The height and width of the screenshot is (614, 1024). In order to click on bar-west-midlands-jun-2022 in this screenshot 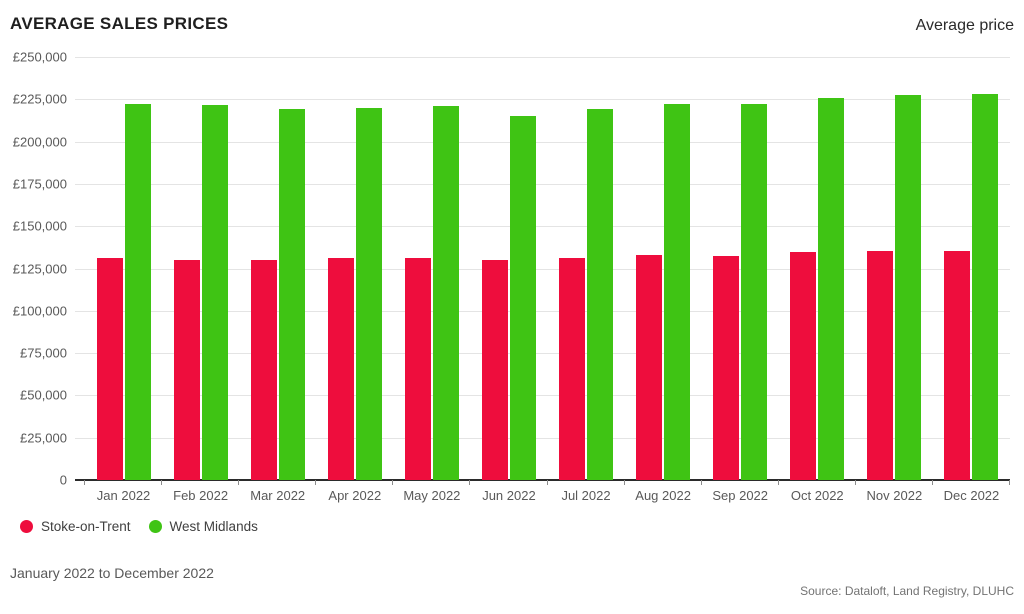, I will do `click(522, 298)`.